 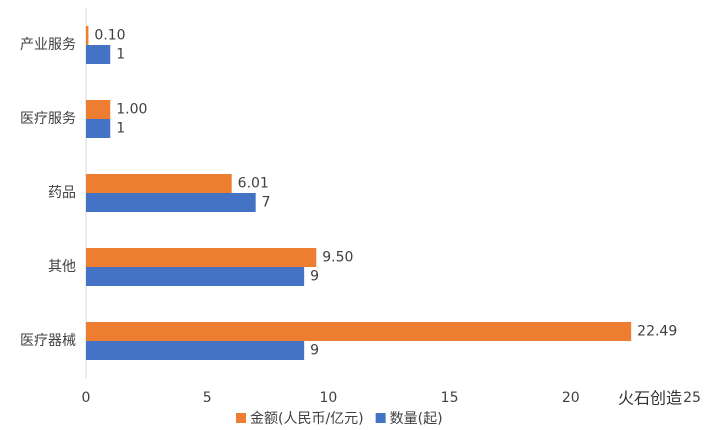 I want to click on y-tick-label: 医疗服务, so click(x=48, y=119).